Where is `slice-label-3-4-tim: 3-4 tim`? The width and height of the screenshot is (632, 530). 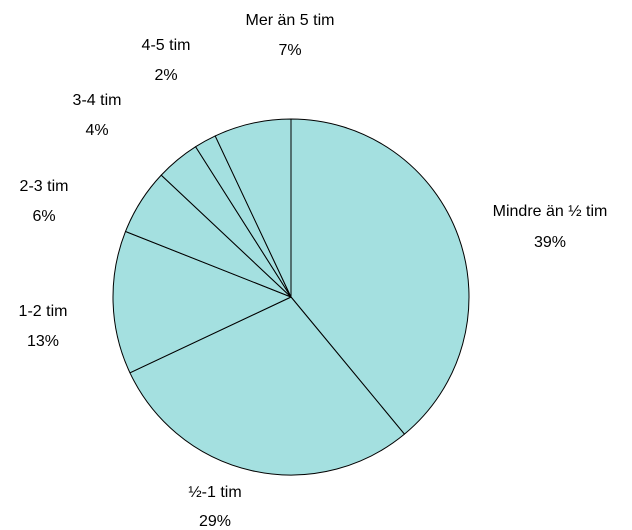
slice-label-3-4-tim: 3-4 tim is located at coordinates (97, 100).